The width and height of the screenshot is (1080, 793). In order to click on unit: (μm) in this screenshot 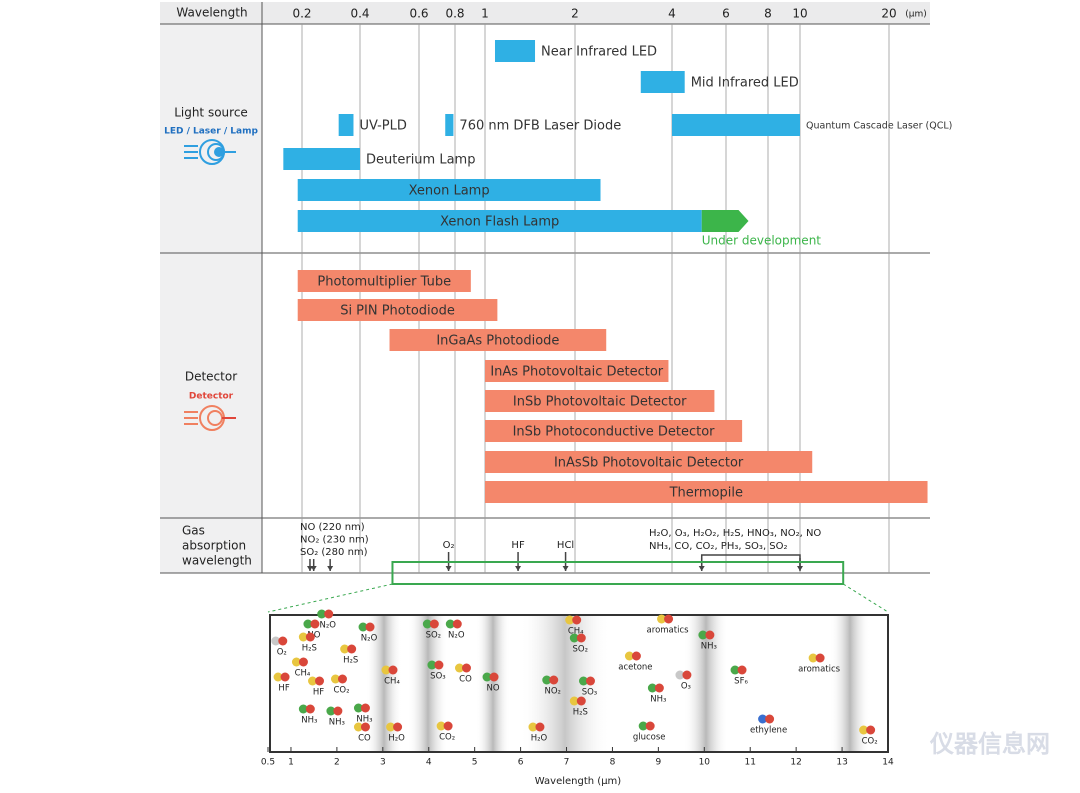, I will do `click(916, 15)`.